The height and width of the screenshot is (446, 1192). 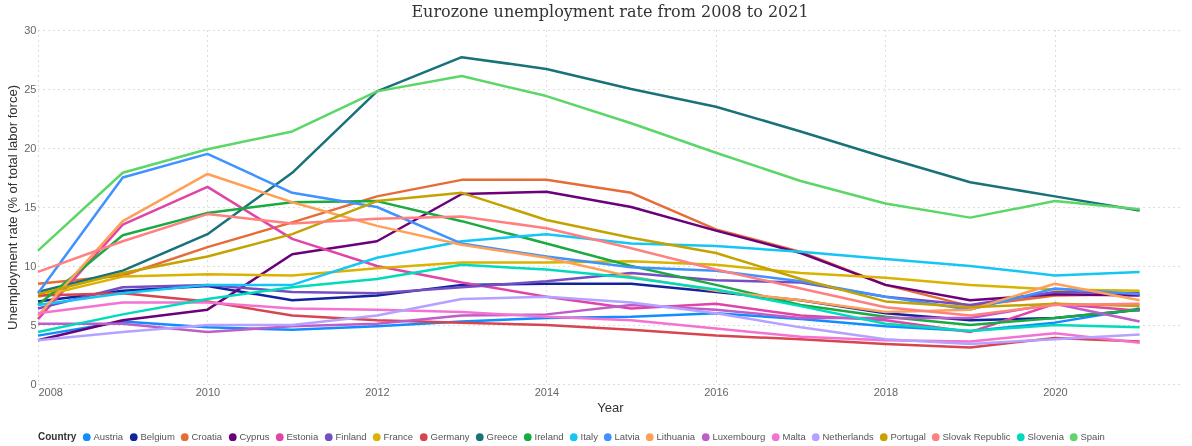 I want to click on legend-label: Slovenia, so click(x=1046, y=437).